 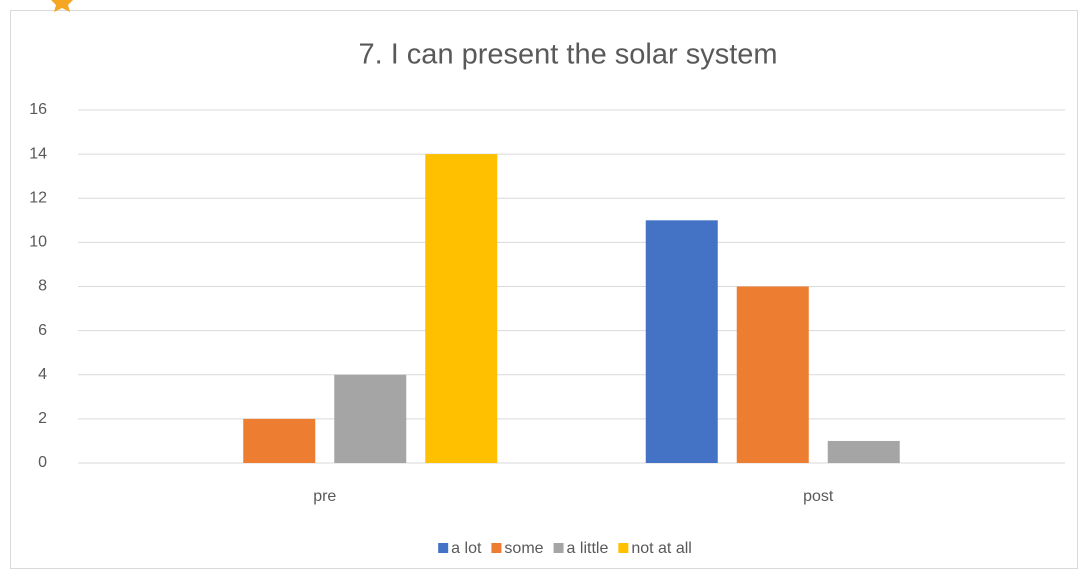 What do you see at coordinates (38, 153) in the screenshot?
I see `y-tick-label: 14` at bounding box center [38, 153].